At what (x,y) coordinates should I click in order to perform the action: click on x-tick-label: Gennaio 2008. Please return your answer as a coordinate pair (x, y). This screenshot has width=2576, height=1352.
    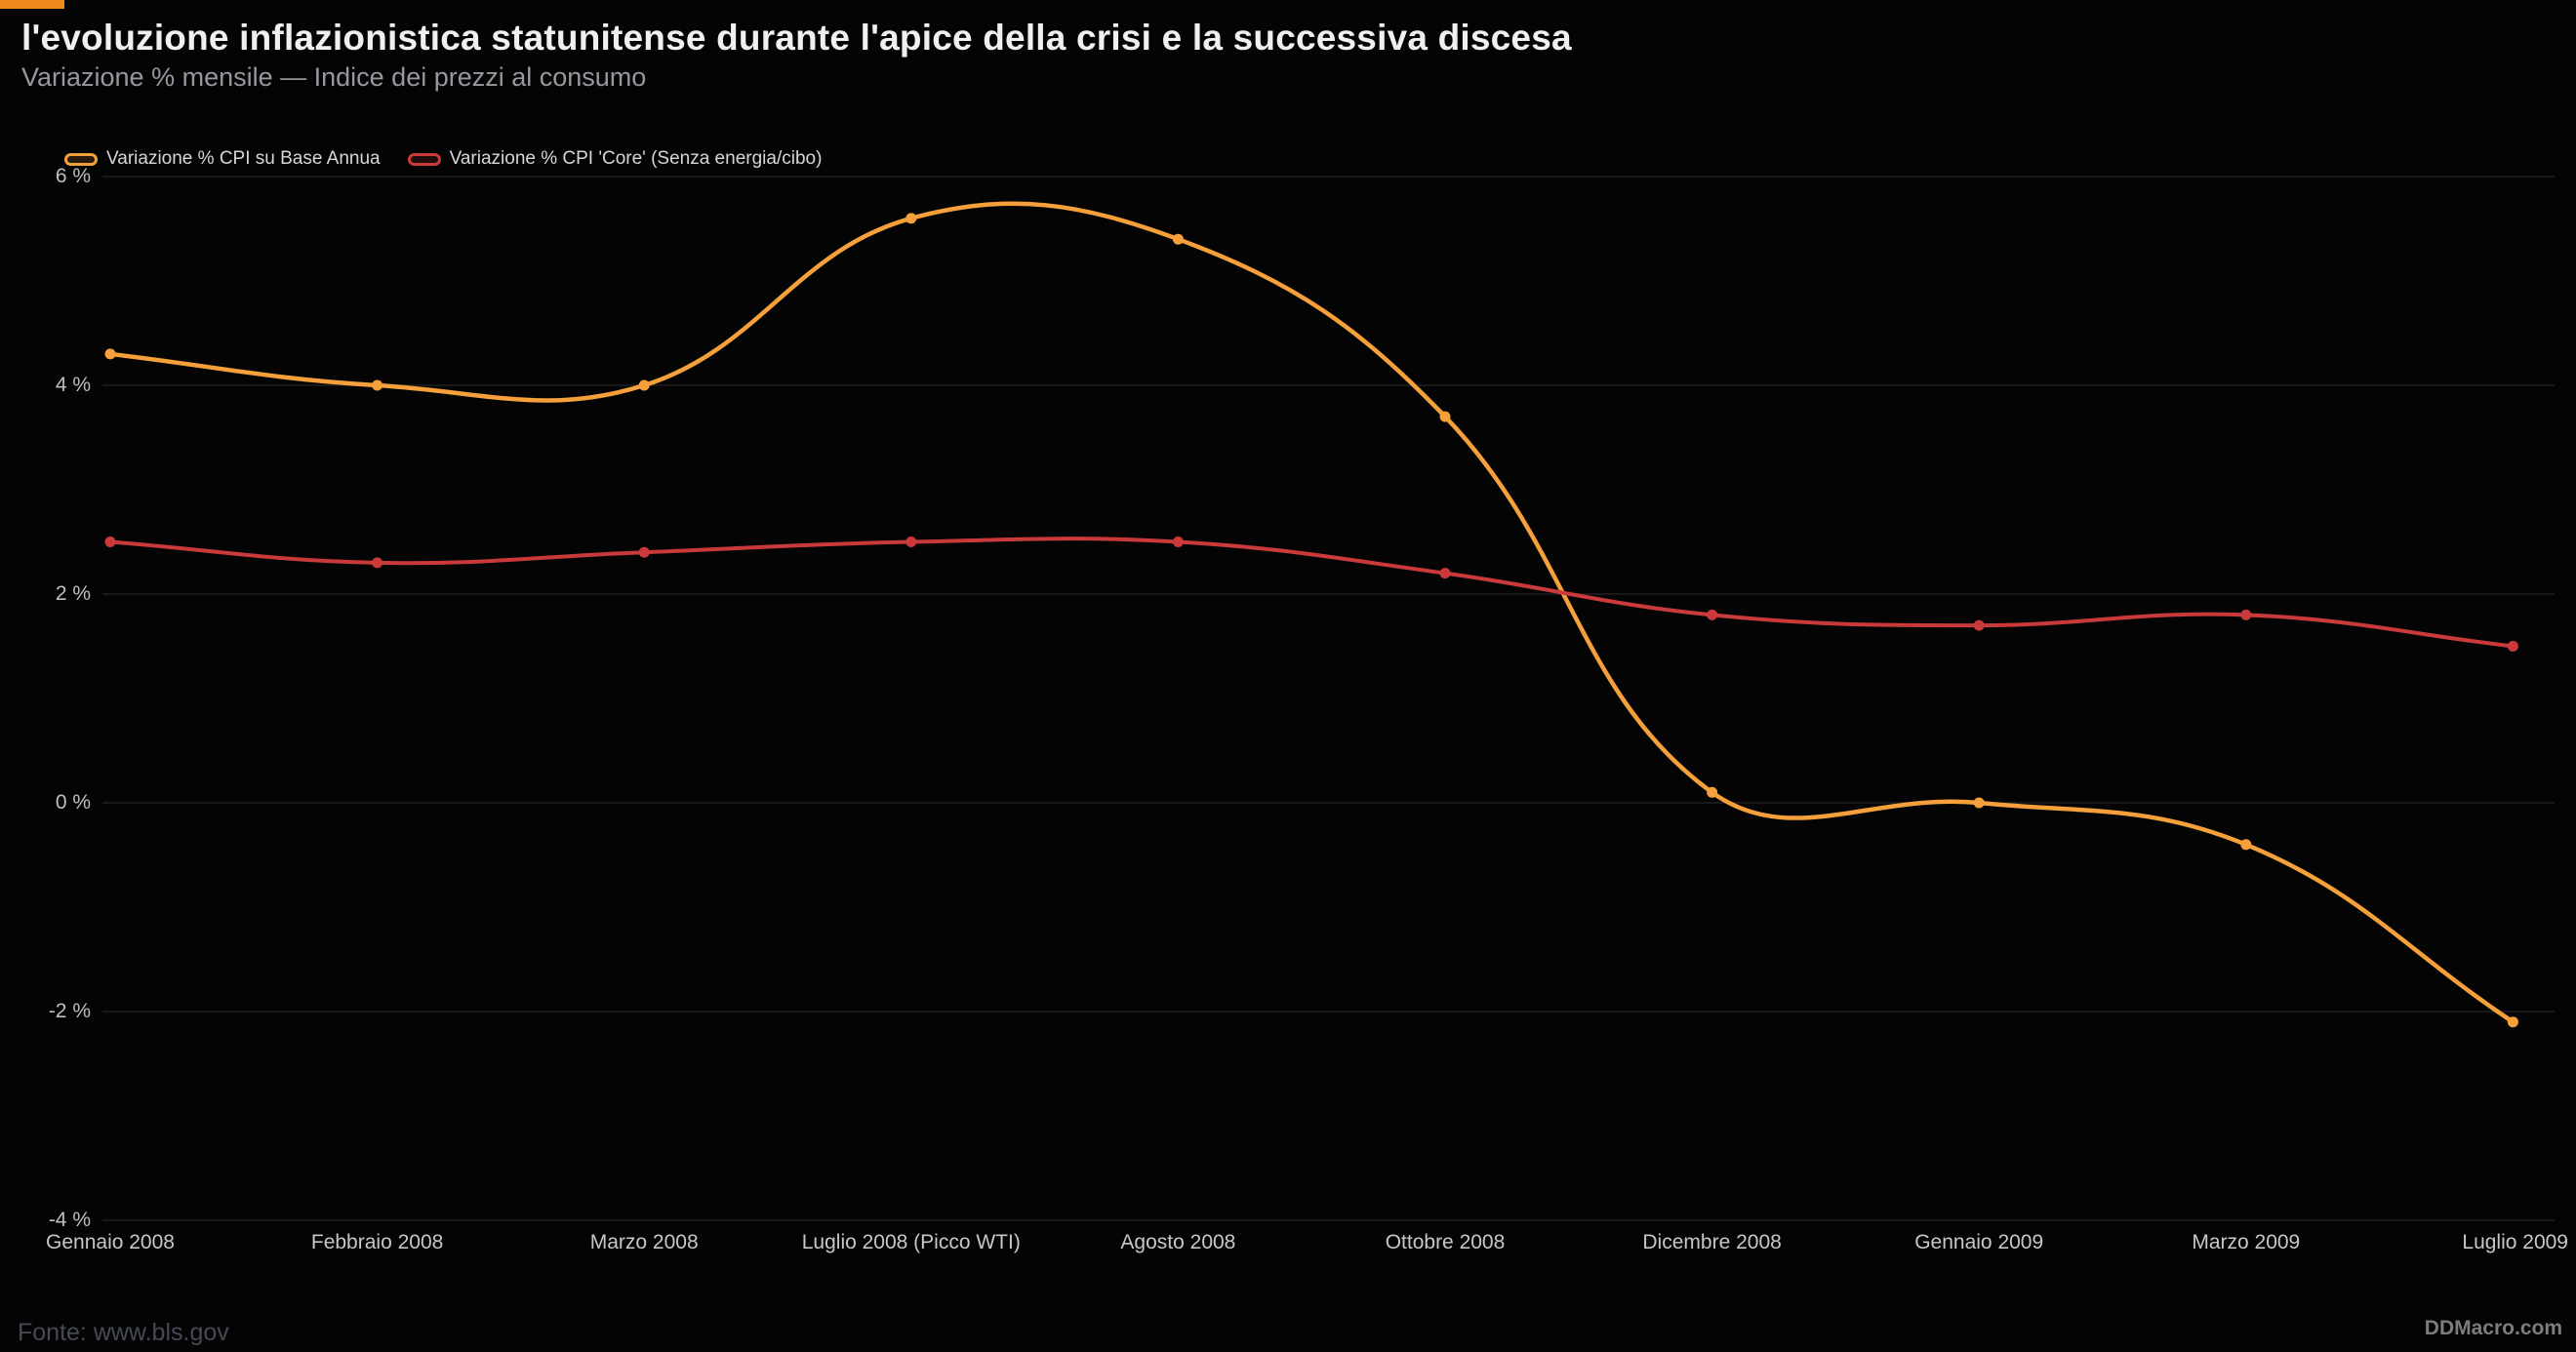
    Looking at the image, I should click on (110, 1242).